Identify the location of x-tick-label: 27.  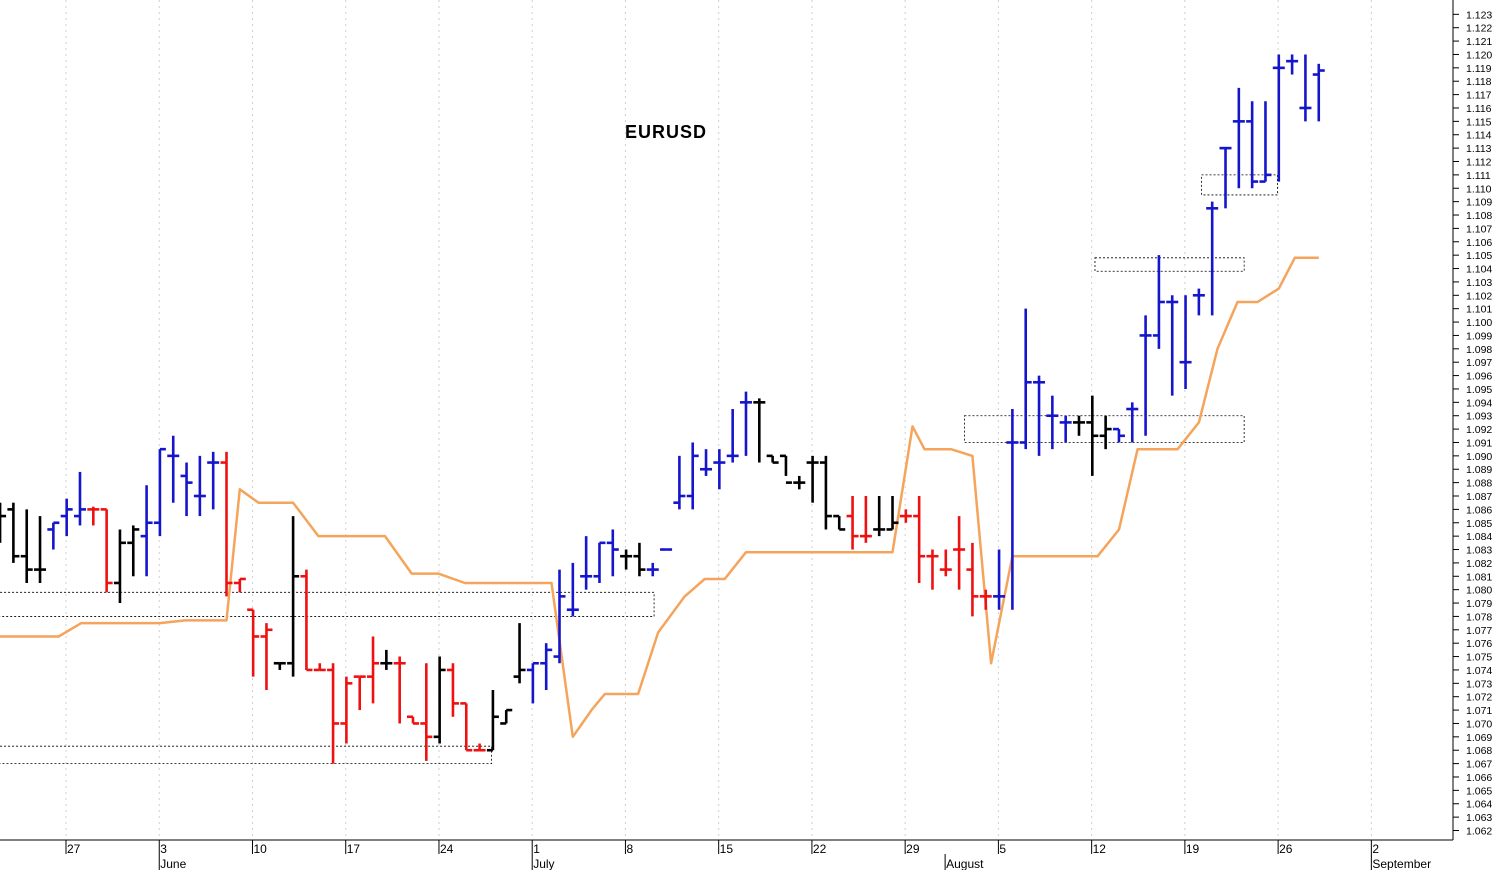
(74, 849).